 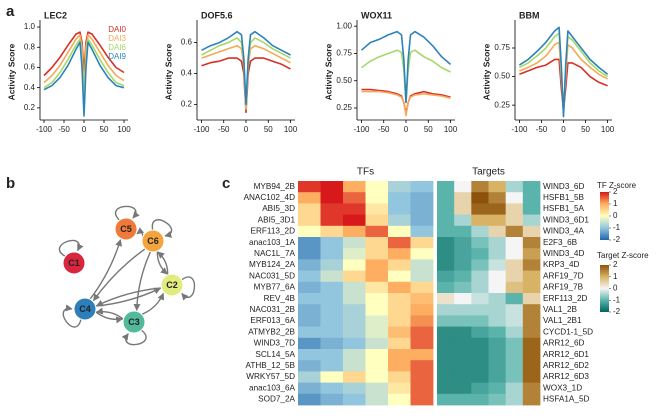 What do you see at coordinates (566, 219) in the screenshot?
I see `row-label: WIND3_6D1` at bounding box center [566, 219].